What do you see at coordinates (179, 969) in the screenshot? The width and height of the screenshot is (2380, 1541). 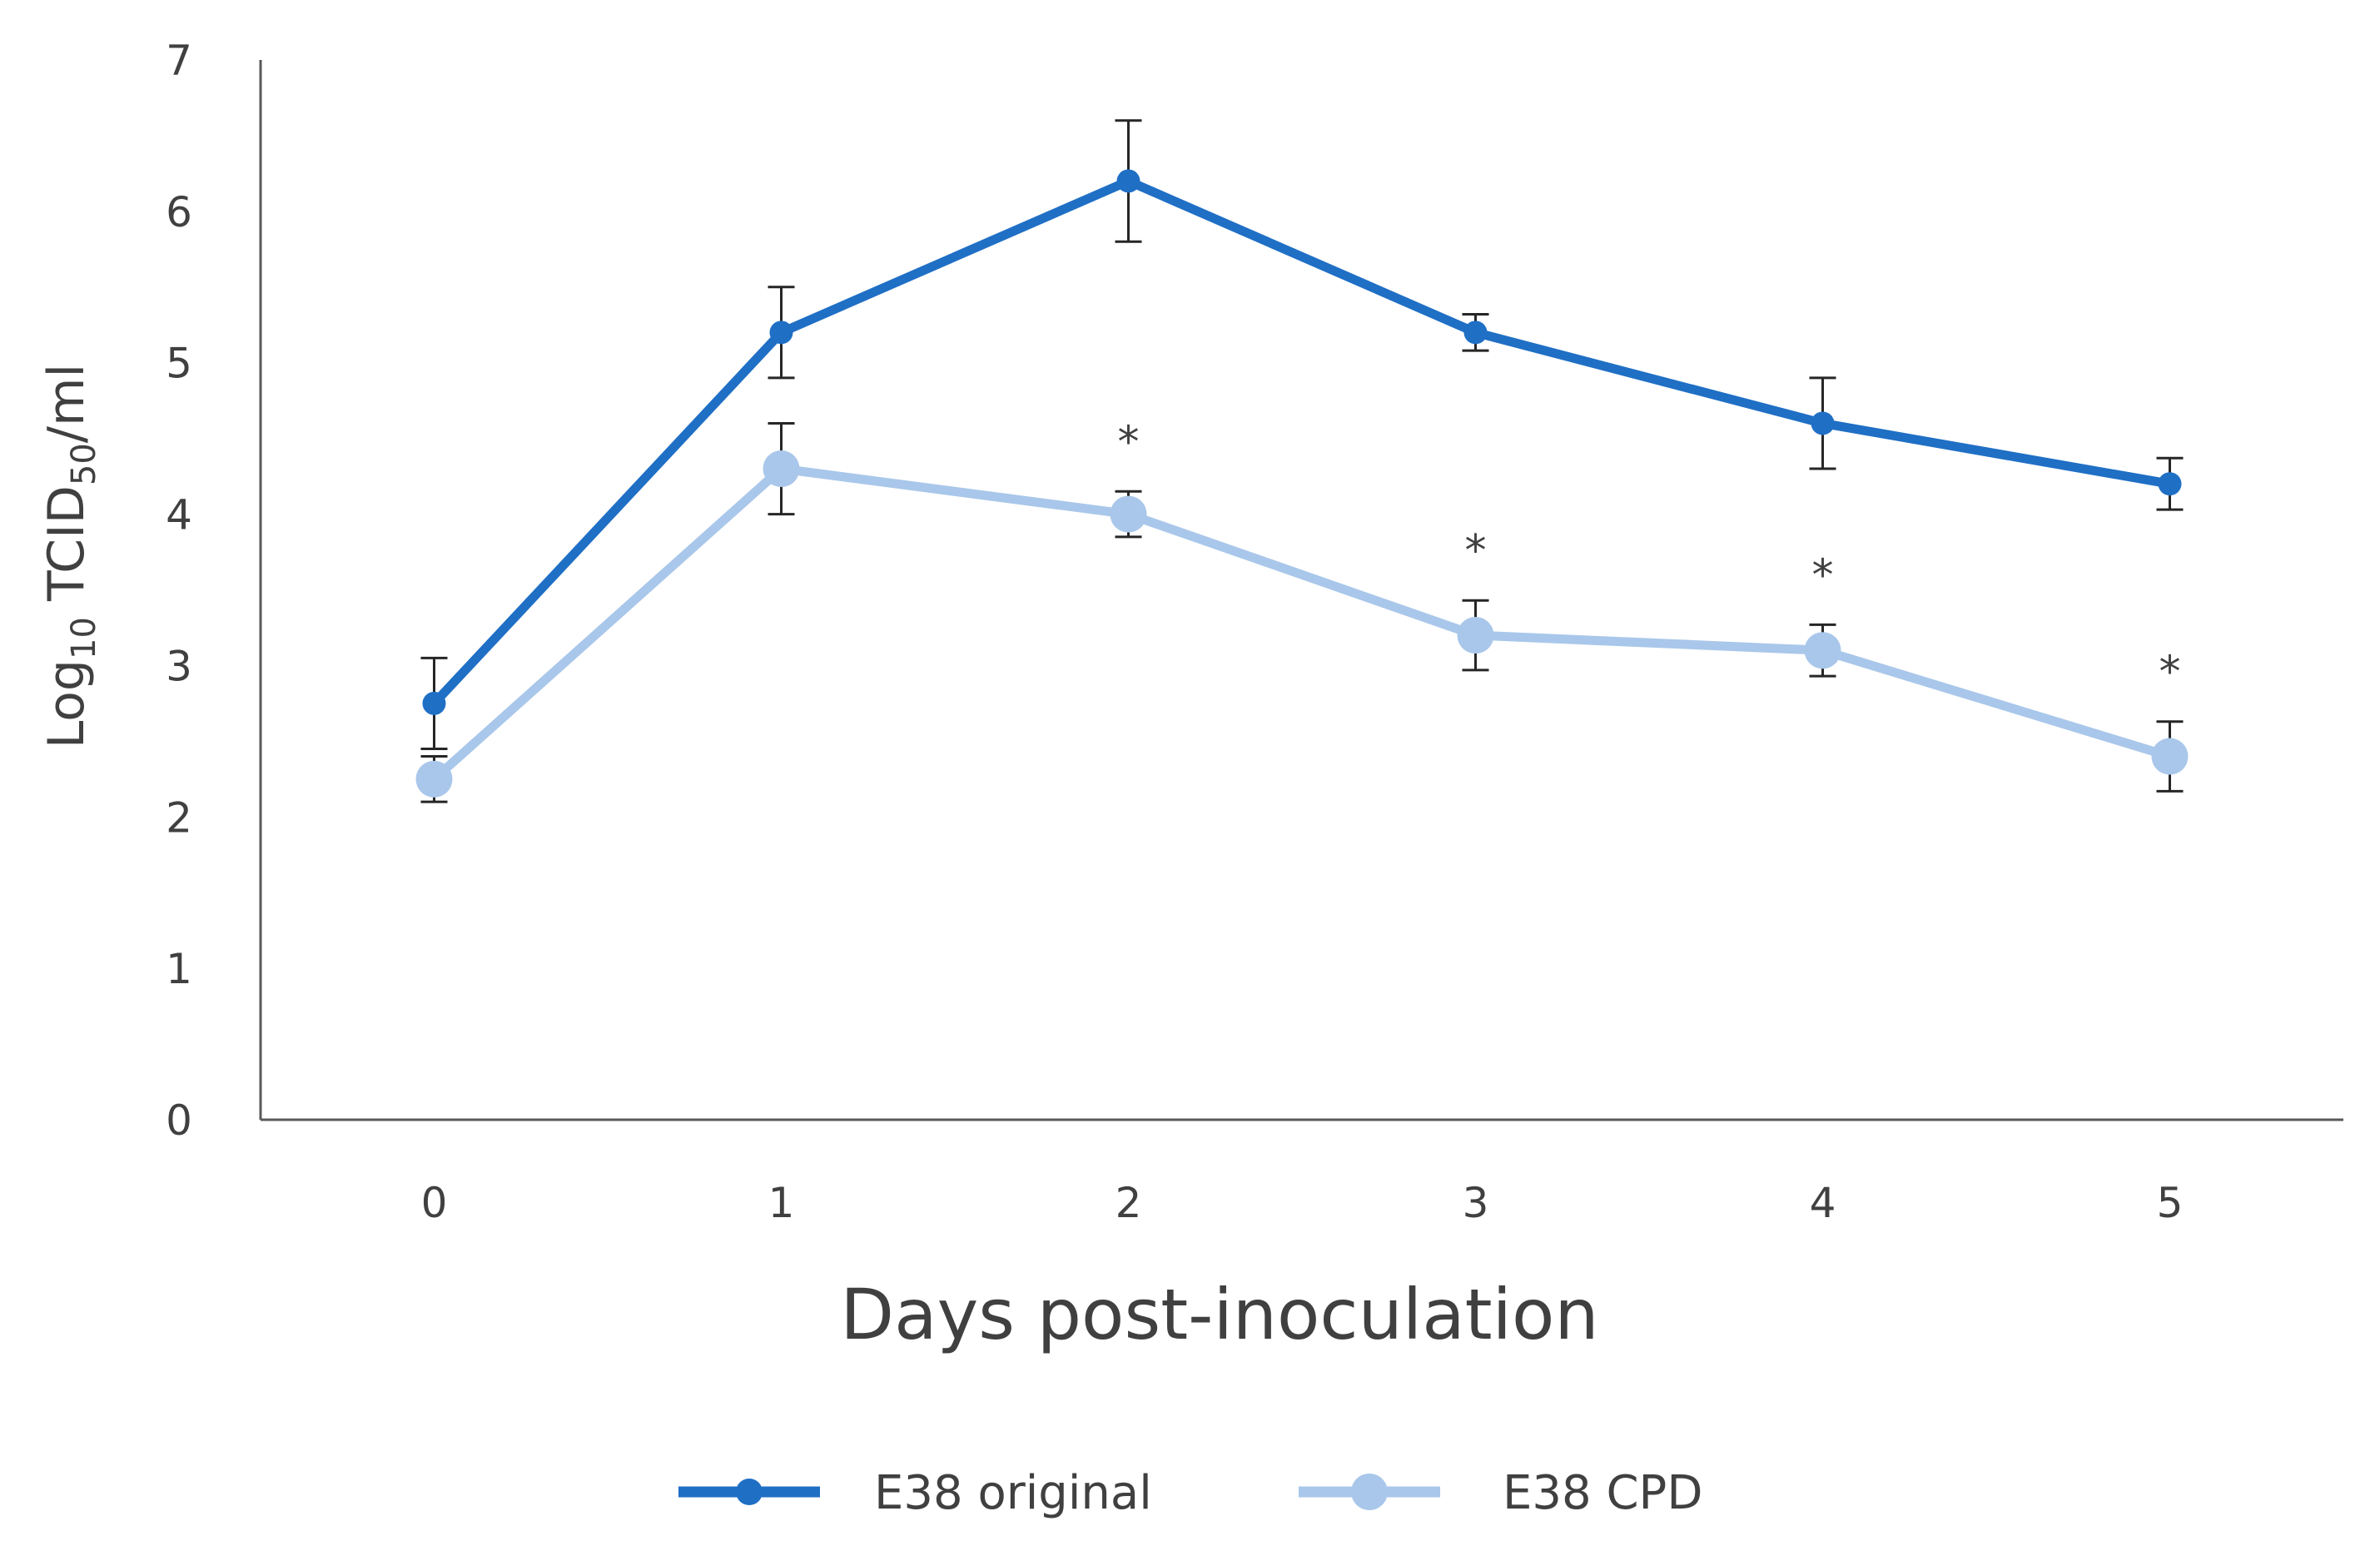 I see `y-tick-label: 1` at bounding box center [179, 969].